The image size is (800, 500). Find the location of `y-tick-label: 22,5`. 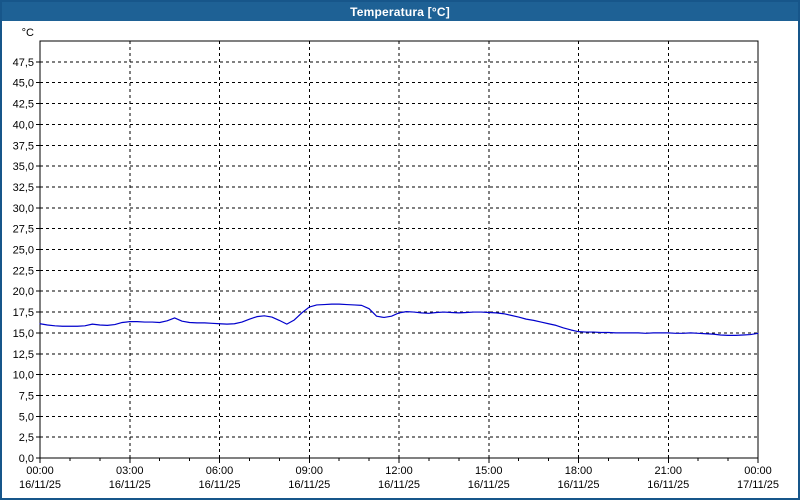

y-tick-label: 22,5 is located at coordinates (23, 271).